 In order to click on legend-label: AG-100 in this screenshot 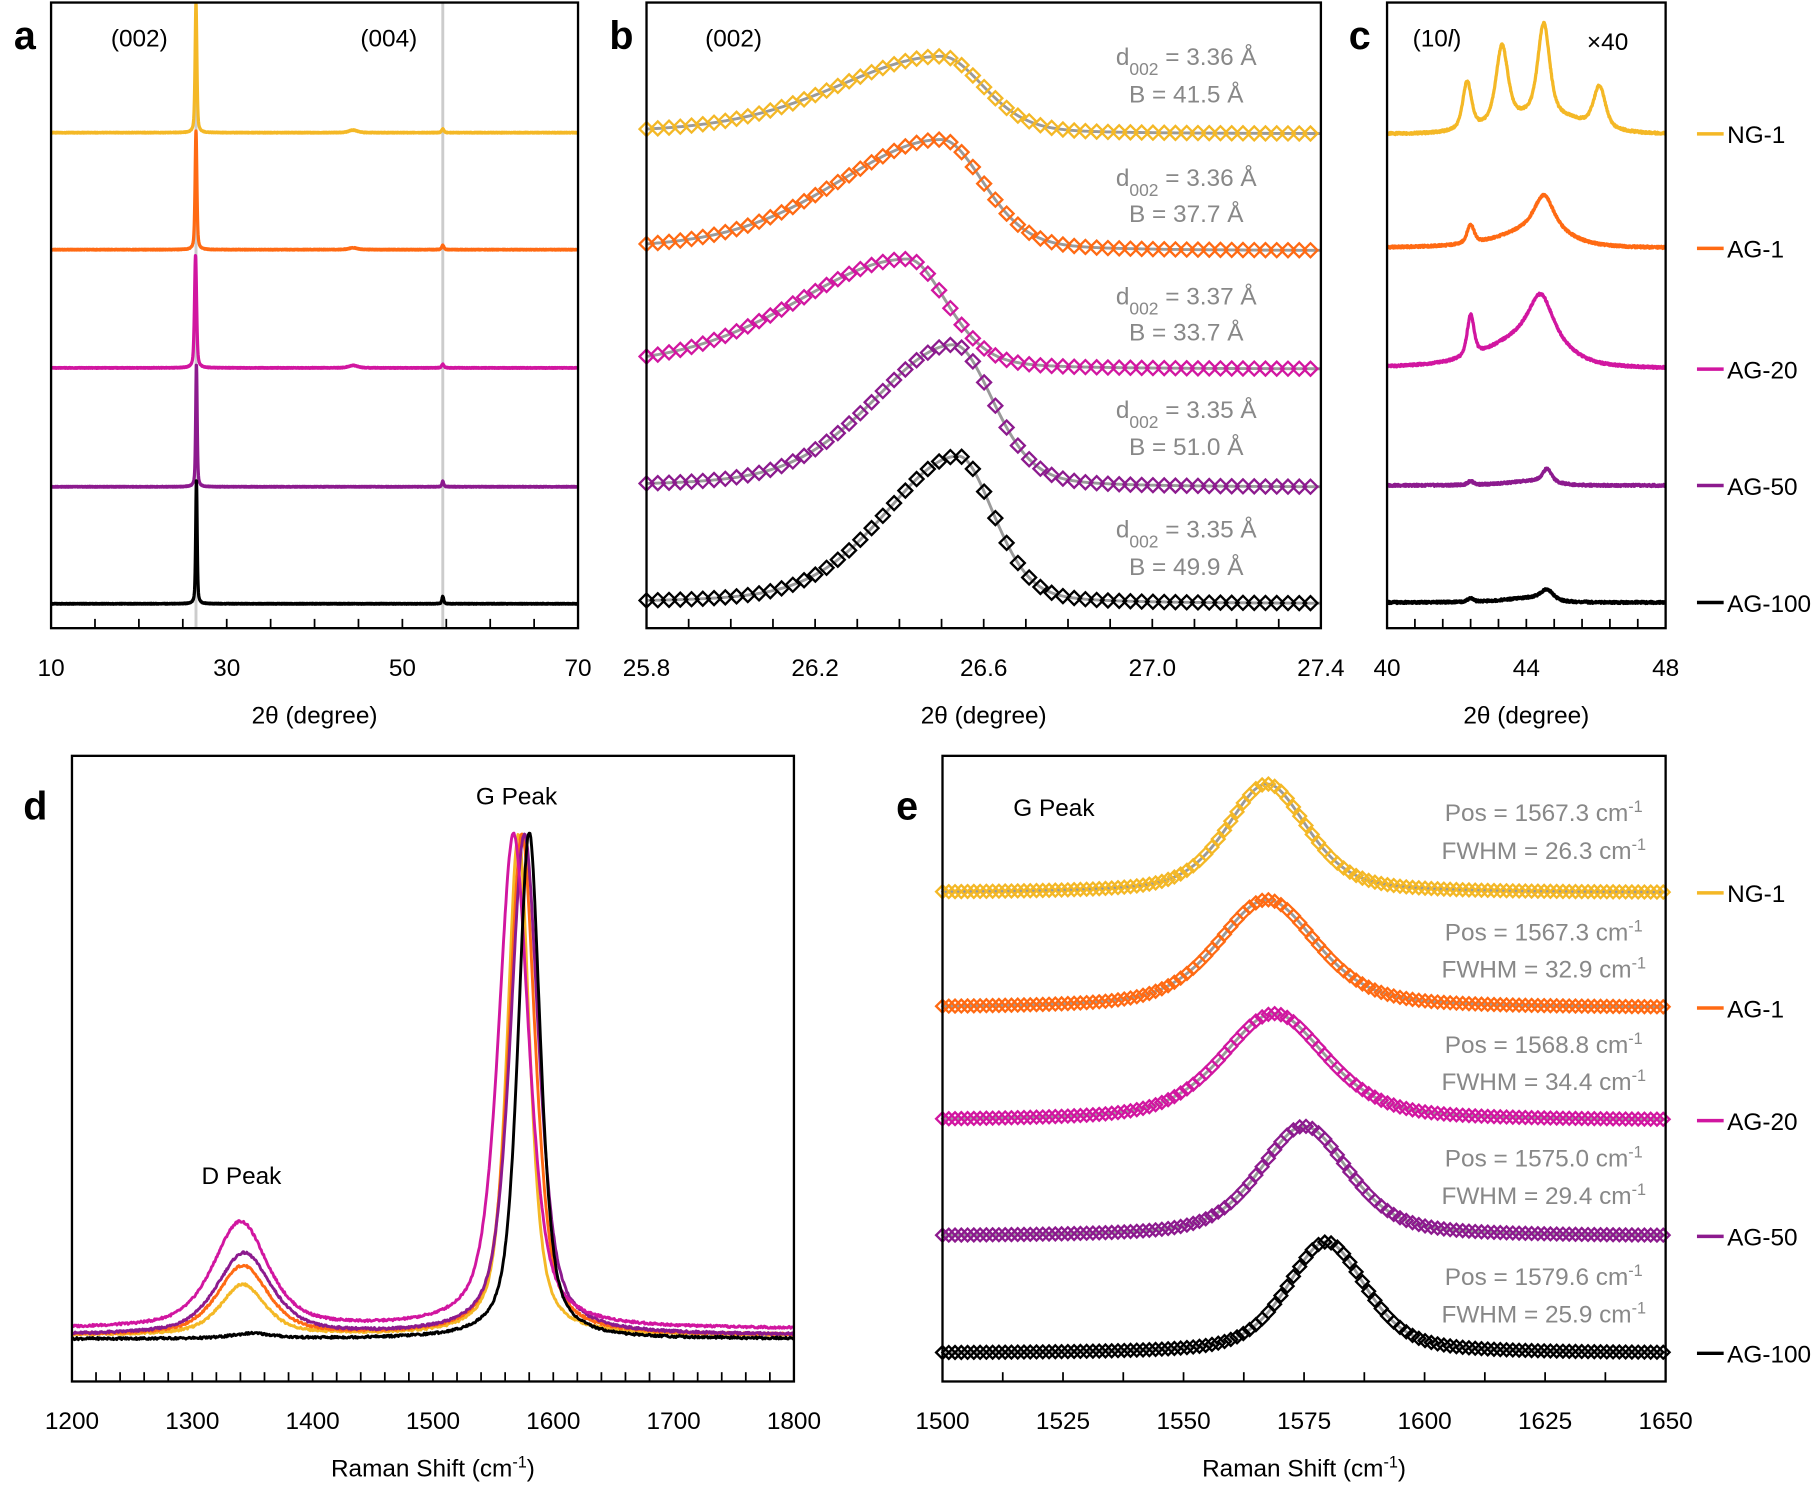, I will do `click(1769, 604)`.